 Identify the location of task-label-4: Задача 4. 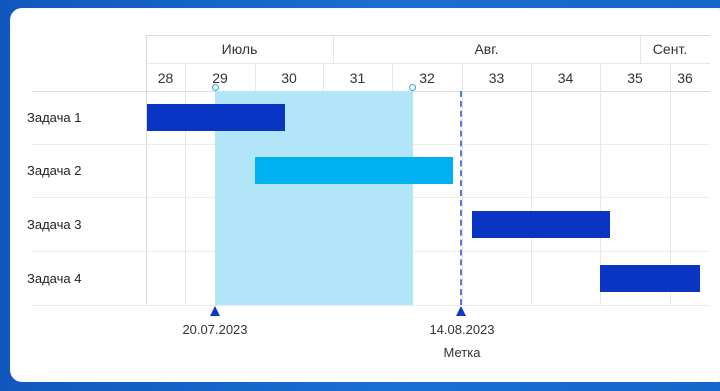
(54, 278).